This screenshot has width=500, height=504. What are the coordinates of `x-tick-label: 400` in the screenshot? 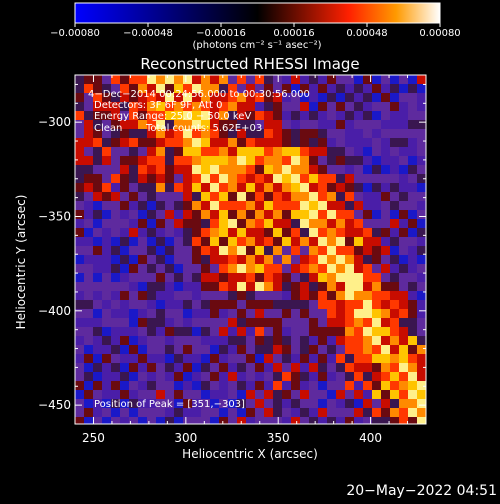 It's located at (370, 438).